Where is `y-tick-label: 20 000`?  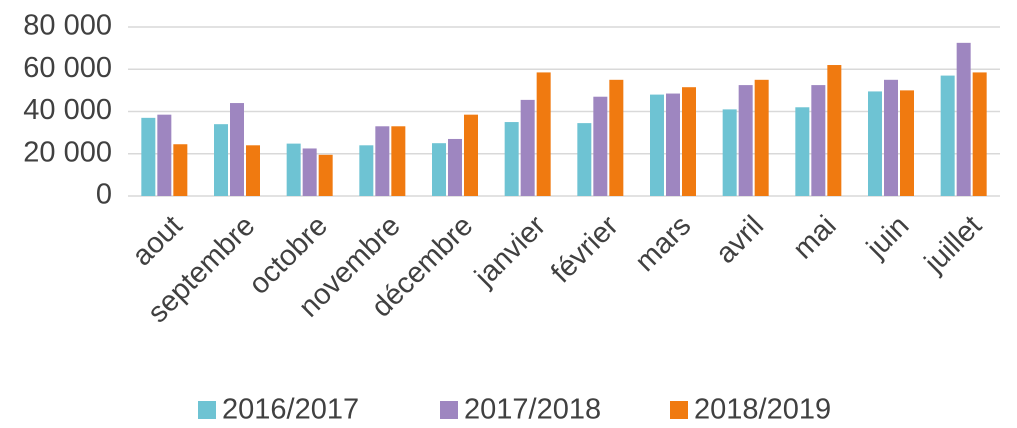
y-tick-label: 20 000 is located at coordinates (67, 152).